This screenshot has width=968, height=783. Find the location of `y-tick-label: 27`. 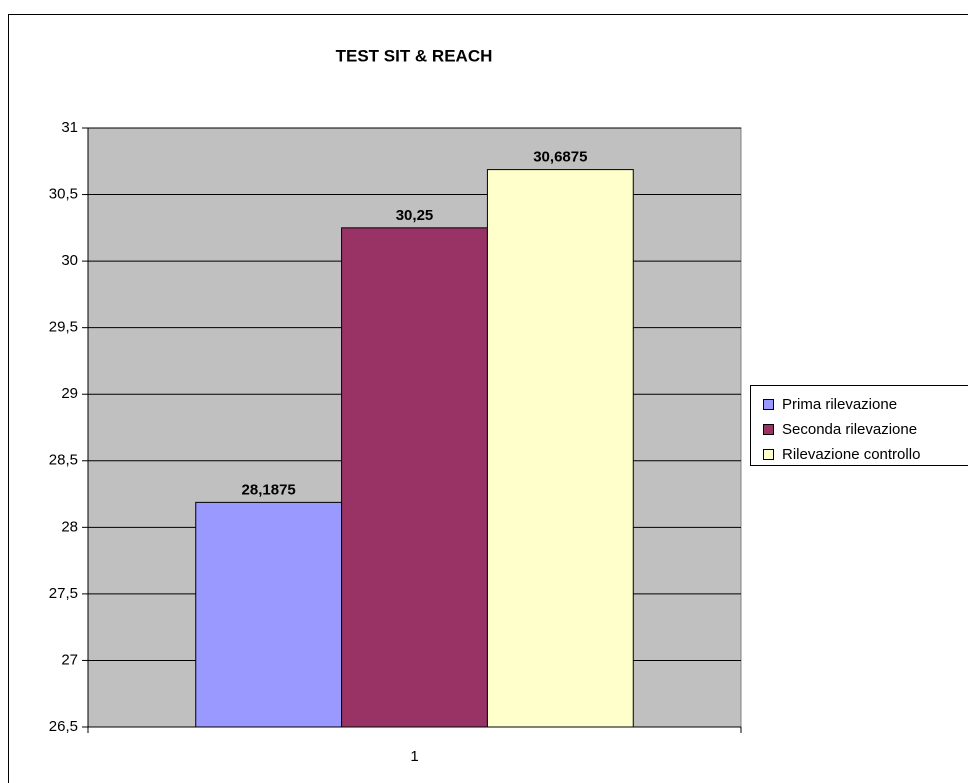

y-tick-label: 27 is located at coordinates (69, 659).